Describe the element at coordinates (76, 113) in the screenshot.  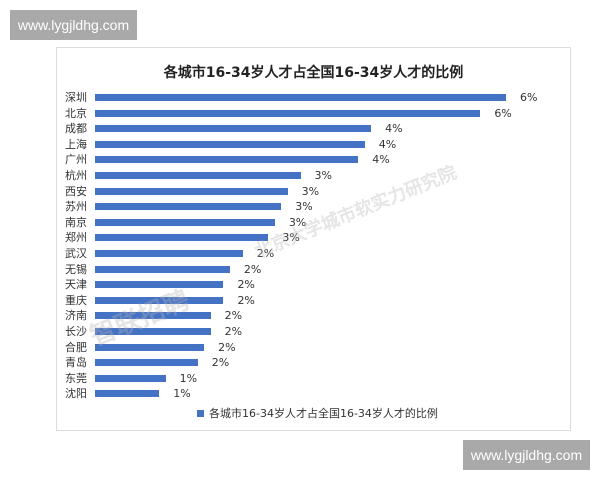
I see `category-label: 北京` at that location.